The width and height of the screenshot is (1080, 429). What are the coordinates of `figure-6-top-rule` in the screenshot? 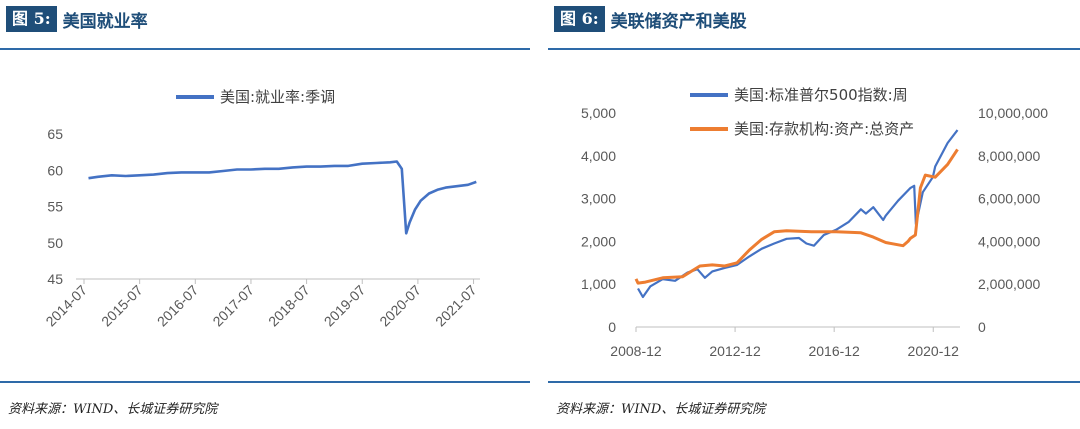 It's located at (814, 49).